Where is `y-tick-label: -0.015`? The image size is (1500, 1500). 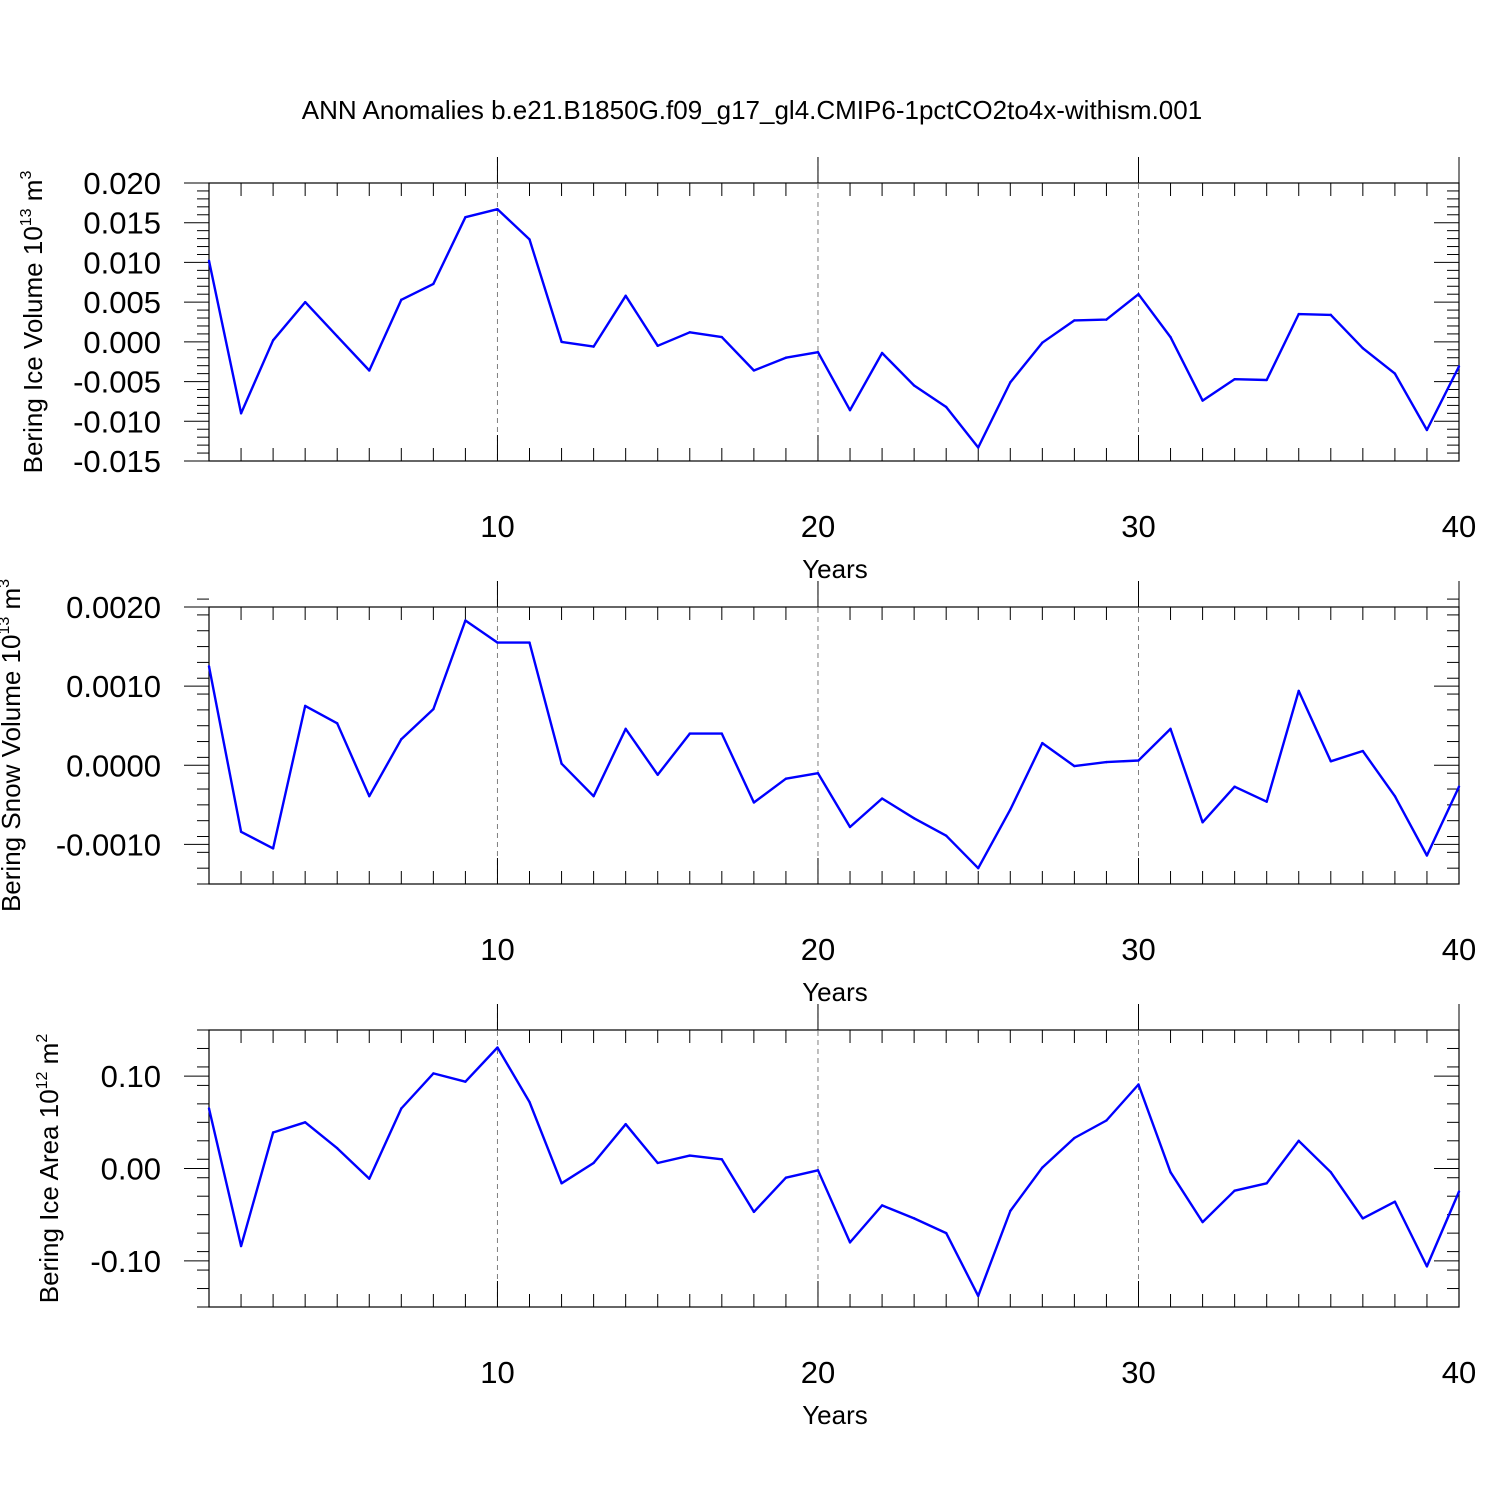 y-tick-label: -0.015 is located at coordinates (117, 461).